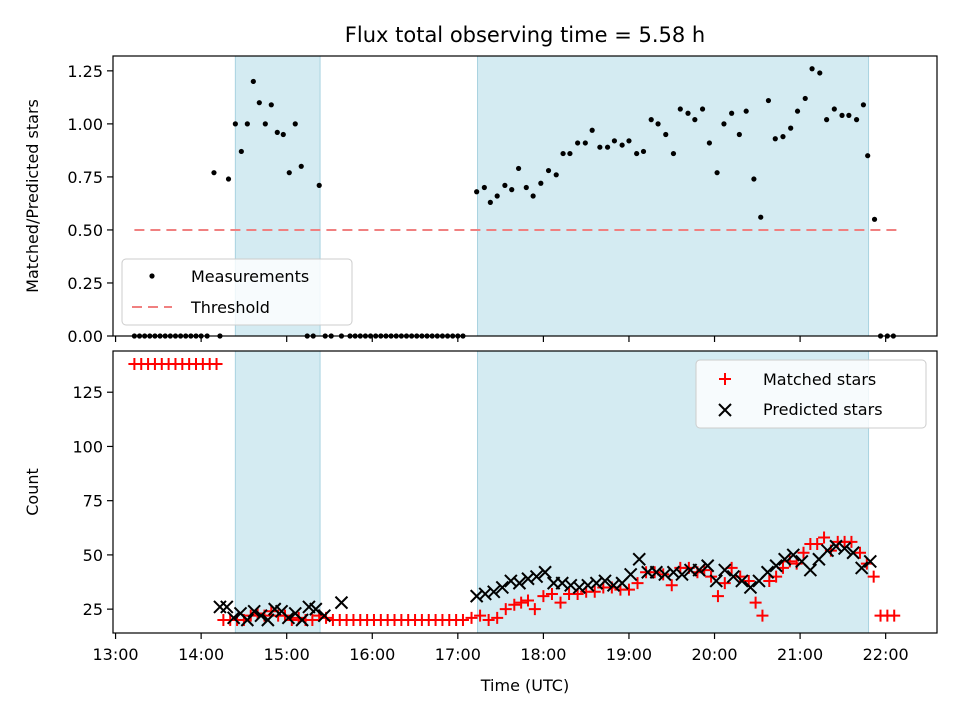 This screenshot has width=960, height=720. What do you see at coordinates (87, 392) in the screenshot?
I see `y-tick-label: 125` at bounding box center [87, 392].